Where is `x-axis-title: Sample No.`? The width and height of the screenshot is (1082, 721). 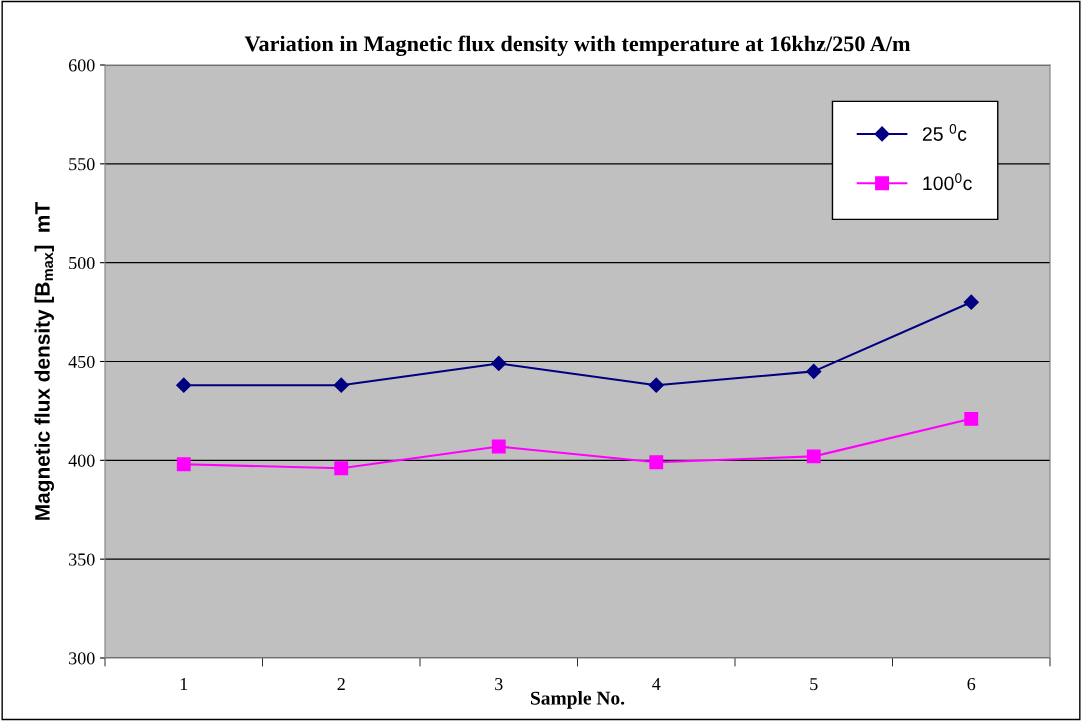
x-axis-title: Sample No. is located at coordinates (578, 700).